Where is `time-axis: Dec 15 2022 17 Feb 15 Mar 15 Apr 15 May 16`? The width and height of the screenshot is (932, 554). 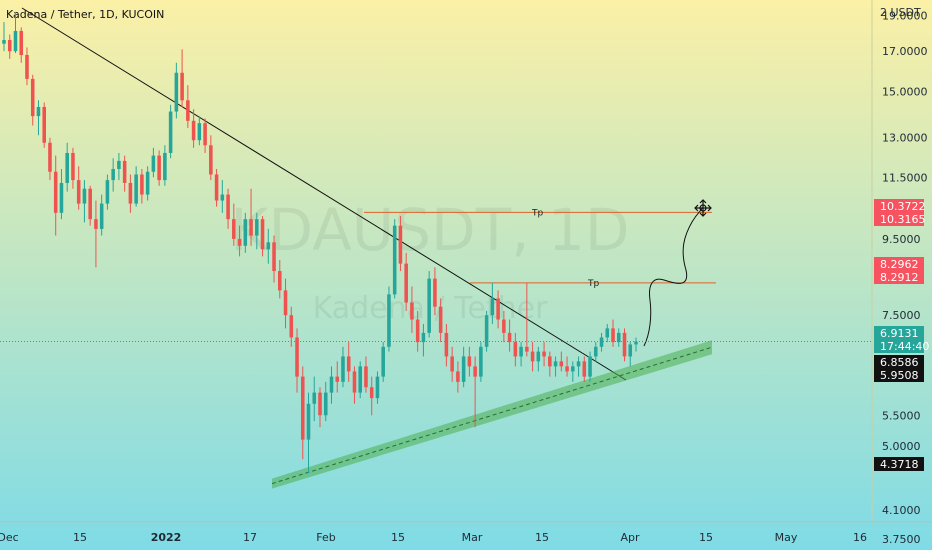 time-axis: Dec 15 2022 17 Feb 15 Mar 15 Apr 15 May 16 is located at coordinates (466, 532).